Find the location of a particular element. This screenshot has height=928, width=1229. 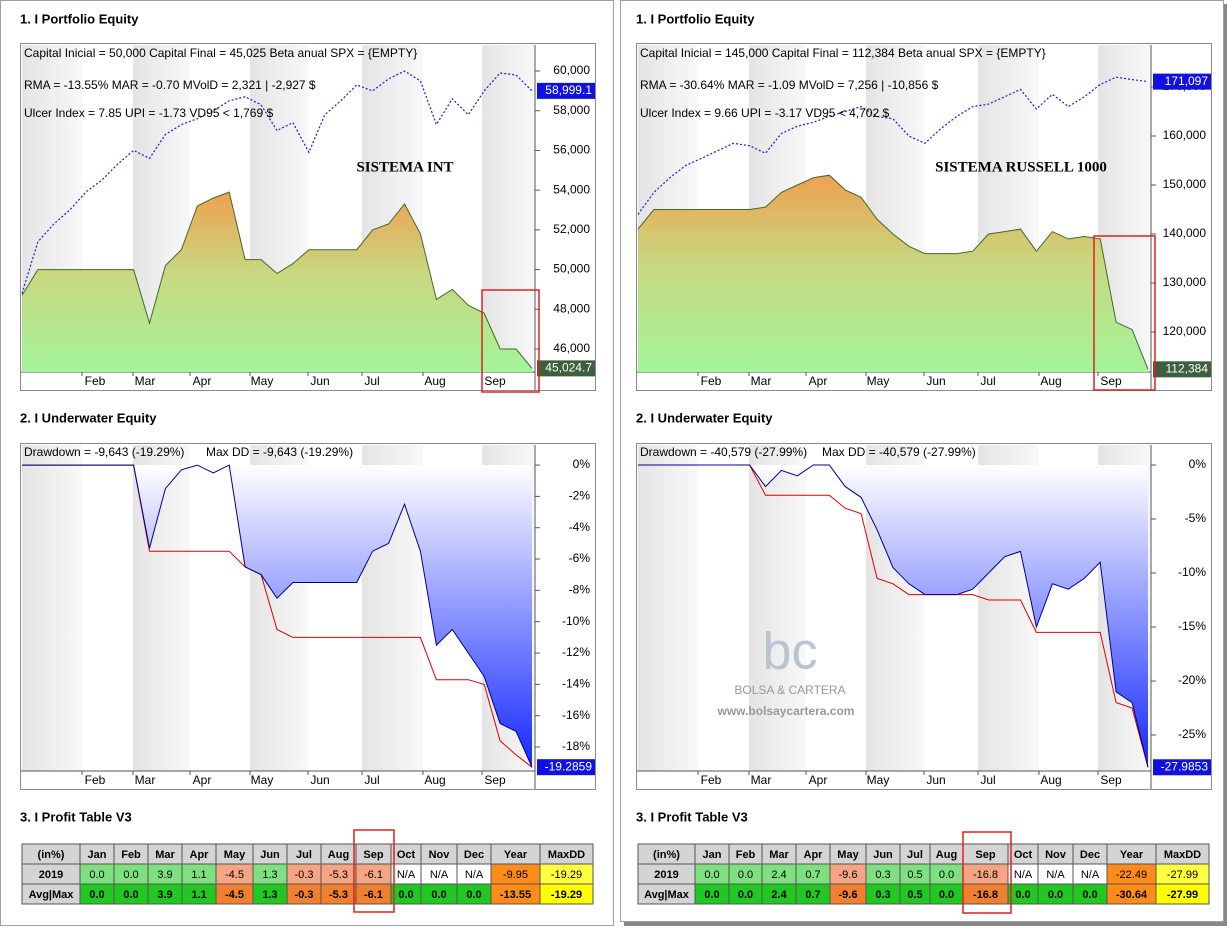

system-label: SISTEMA INT is located at coordinates (404, 167).